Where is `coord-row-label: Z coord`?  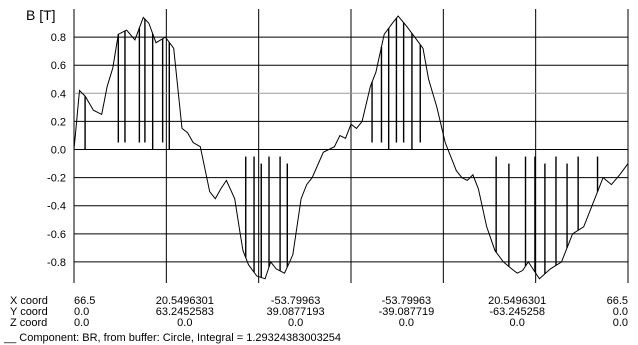 coord-row-label: Z coord is located at coordinates (28, 323).